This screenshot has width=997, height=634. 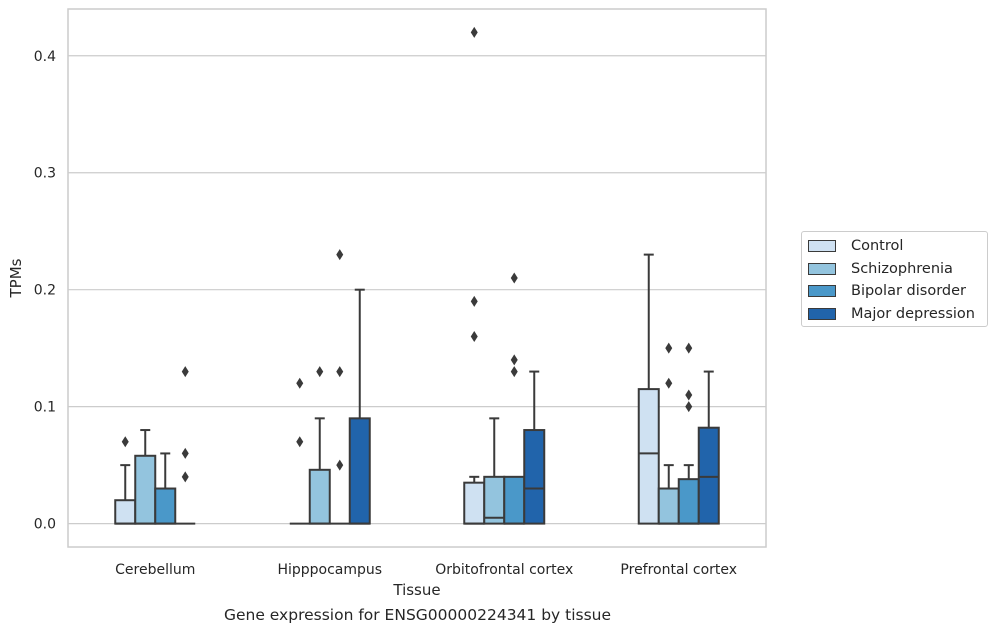 I want to click on legend-item-control: Control, so click(x=894, y=246).